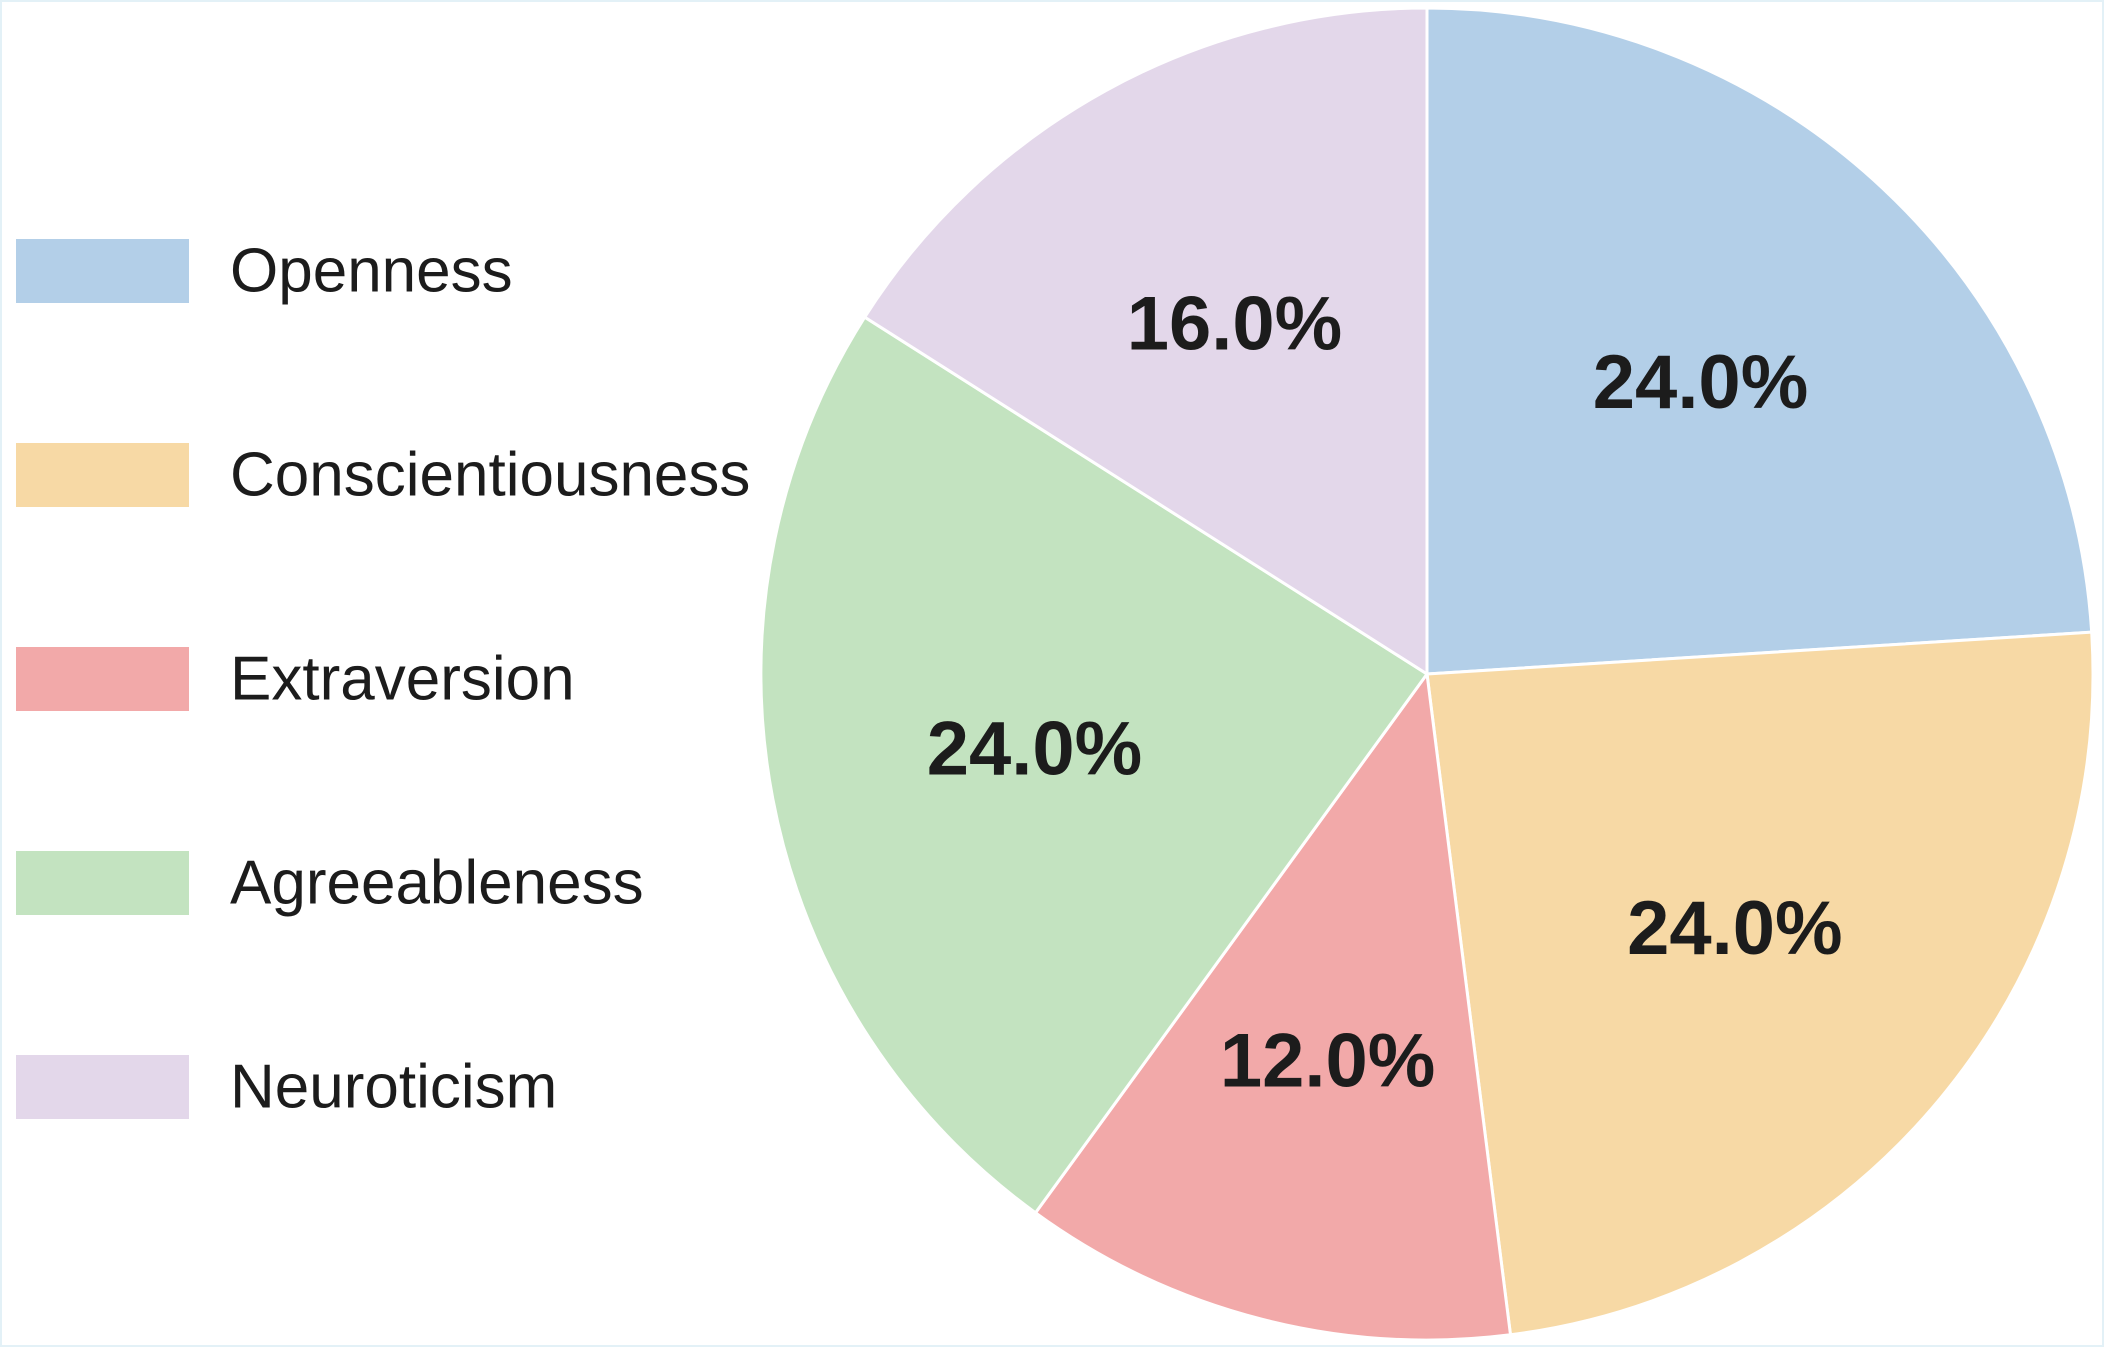 This screenshot has height=1347, width=2104. What do you see at coordinates (393, 1087) in the screenshot?
I see `legend-label-neuroticism: Neuroticism` at bounding box center [393, 1087].